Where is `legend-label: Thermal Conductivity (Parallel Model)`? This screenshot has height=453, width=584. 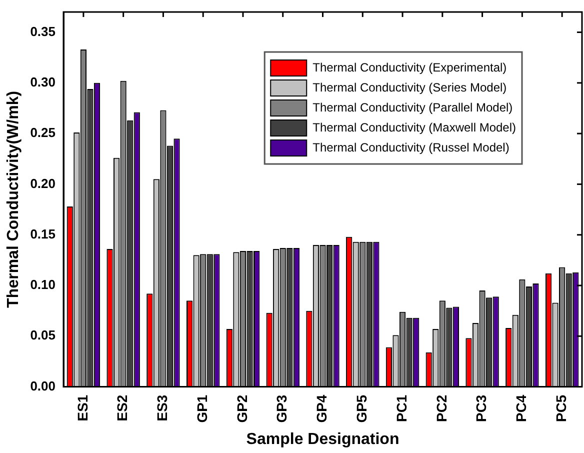 legend-label: Thermal Conductivity (Parallel Model) is located at coordinates (412, 107).